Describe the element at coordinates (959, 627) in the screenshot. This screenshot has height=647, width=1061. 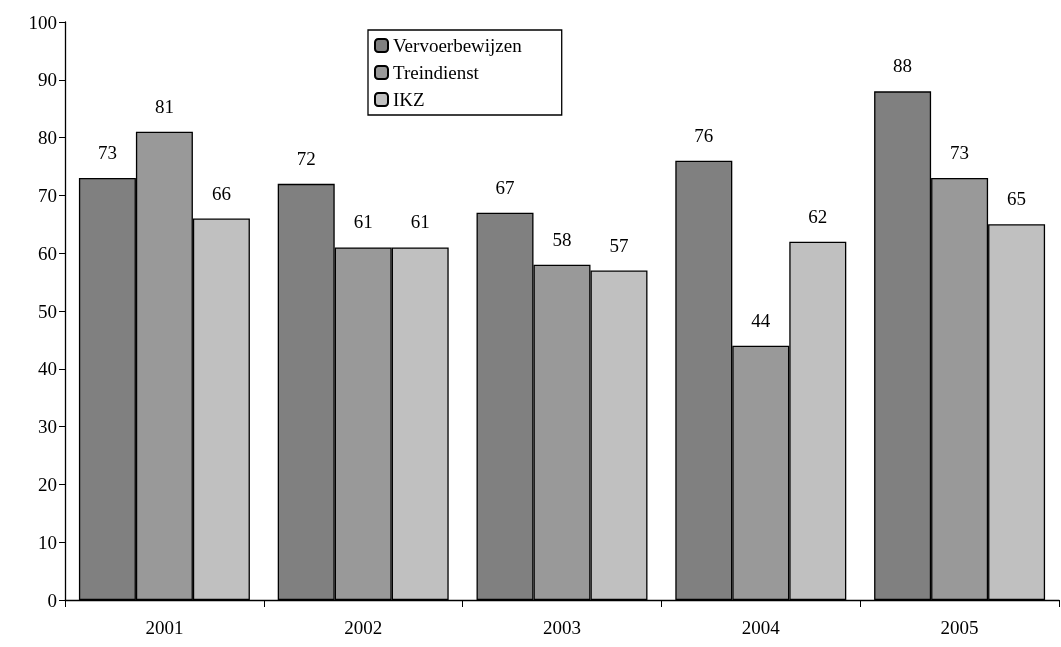
I see `x-tick-label: 2005` at that location.